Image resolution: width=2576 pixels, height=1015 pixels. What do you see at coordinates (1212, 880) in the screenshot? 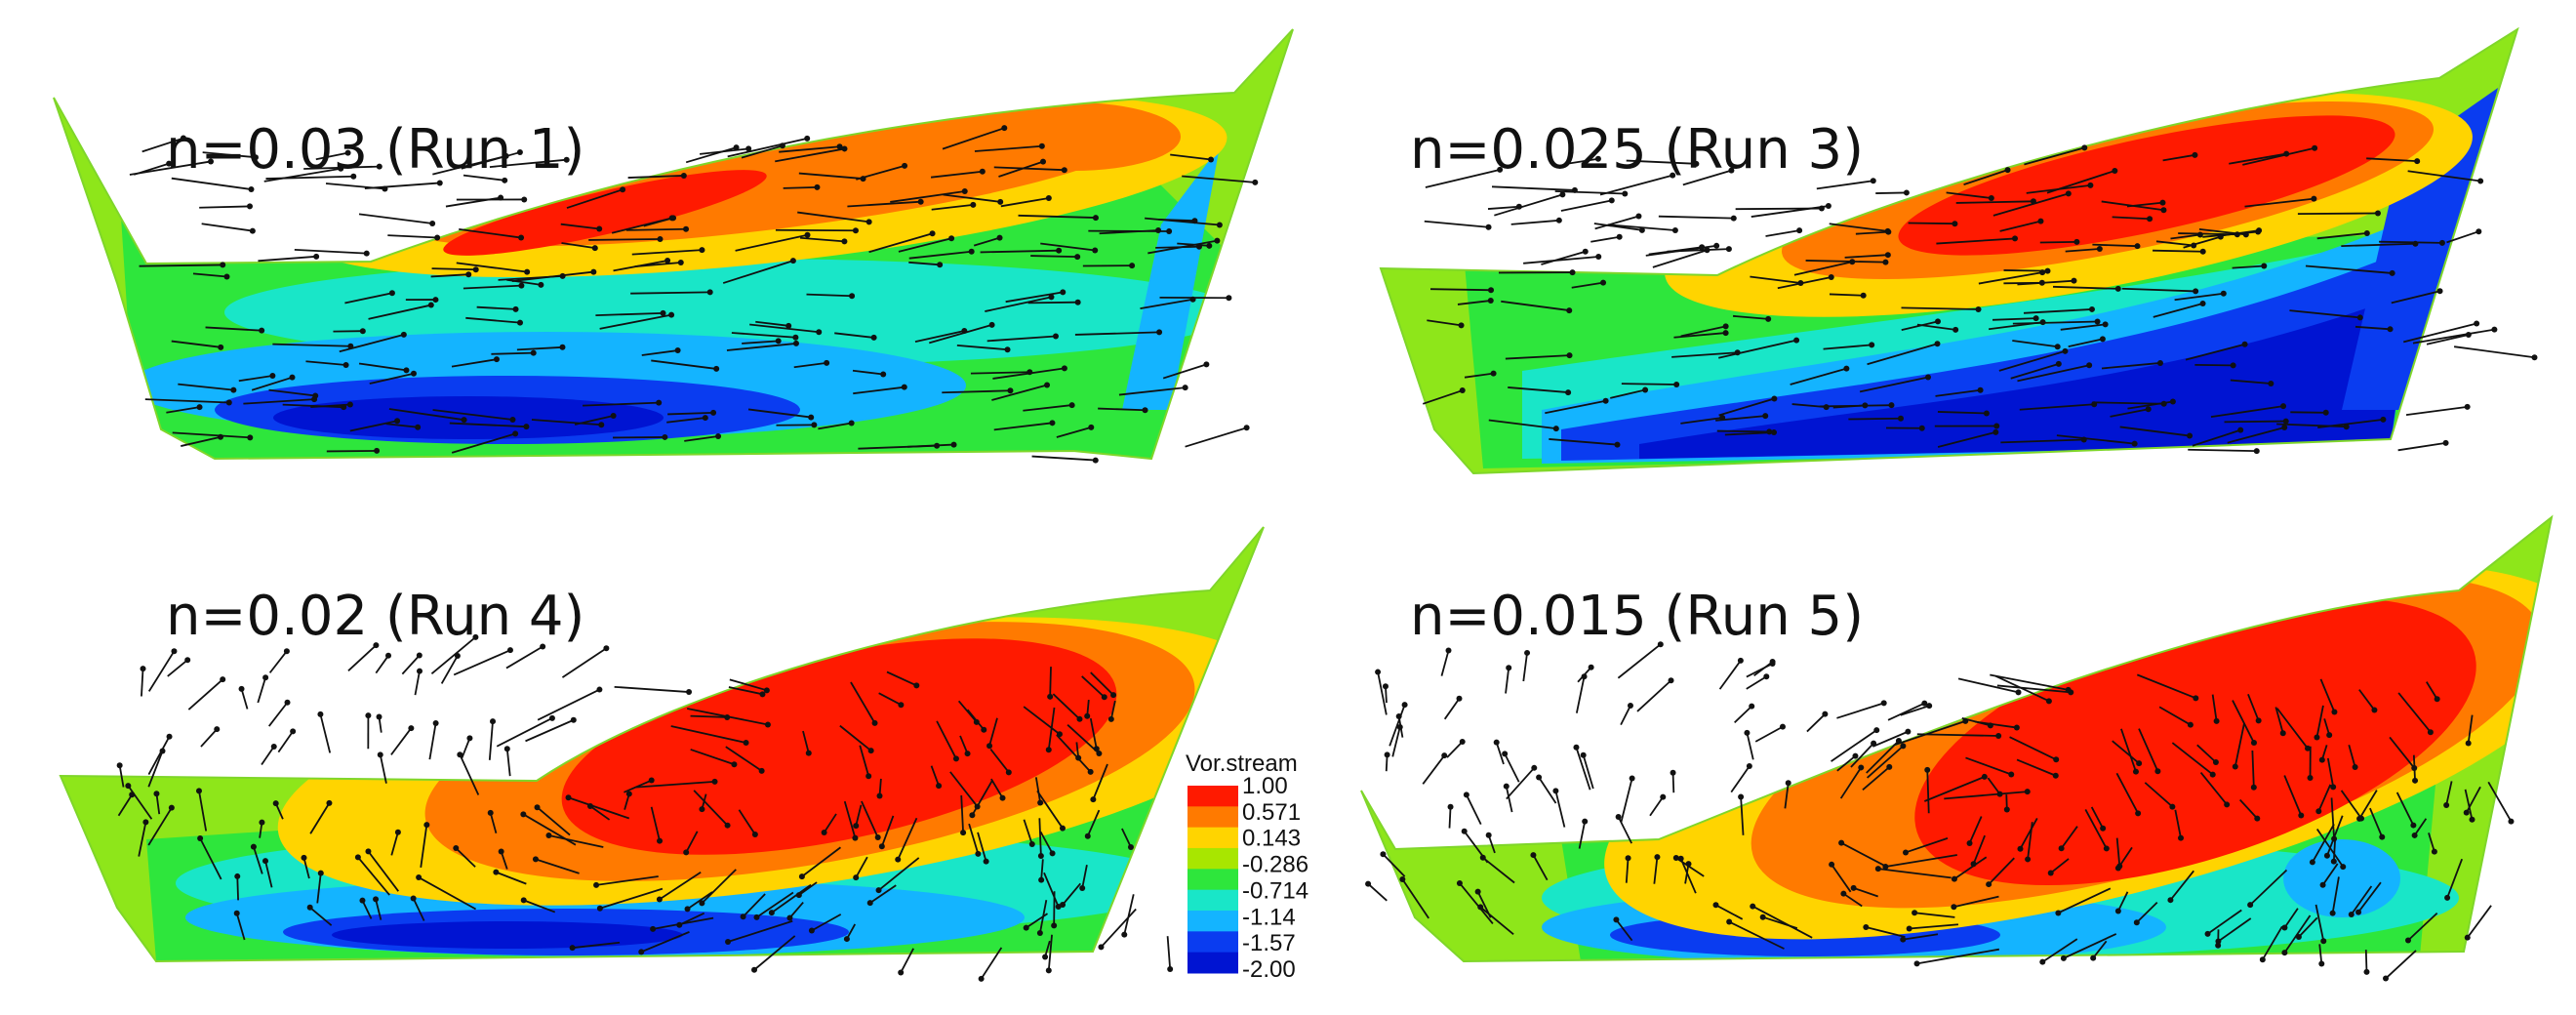
I see `legend-colorbar` at bounding box center [1212, 880].